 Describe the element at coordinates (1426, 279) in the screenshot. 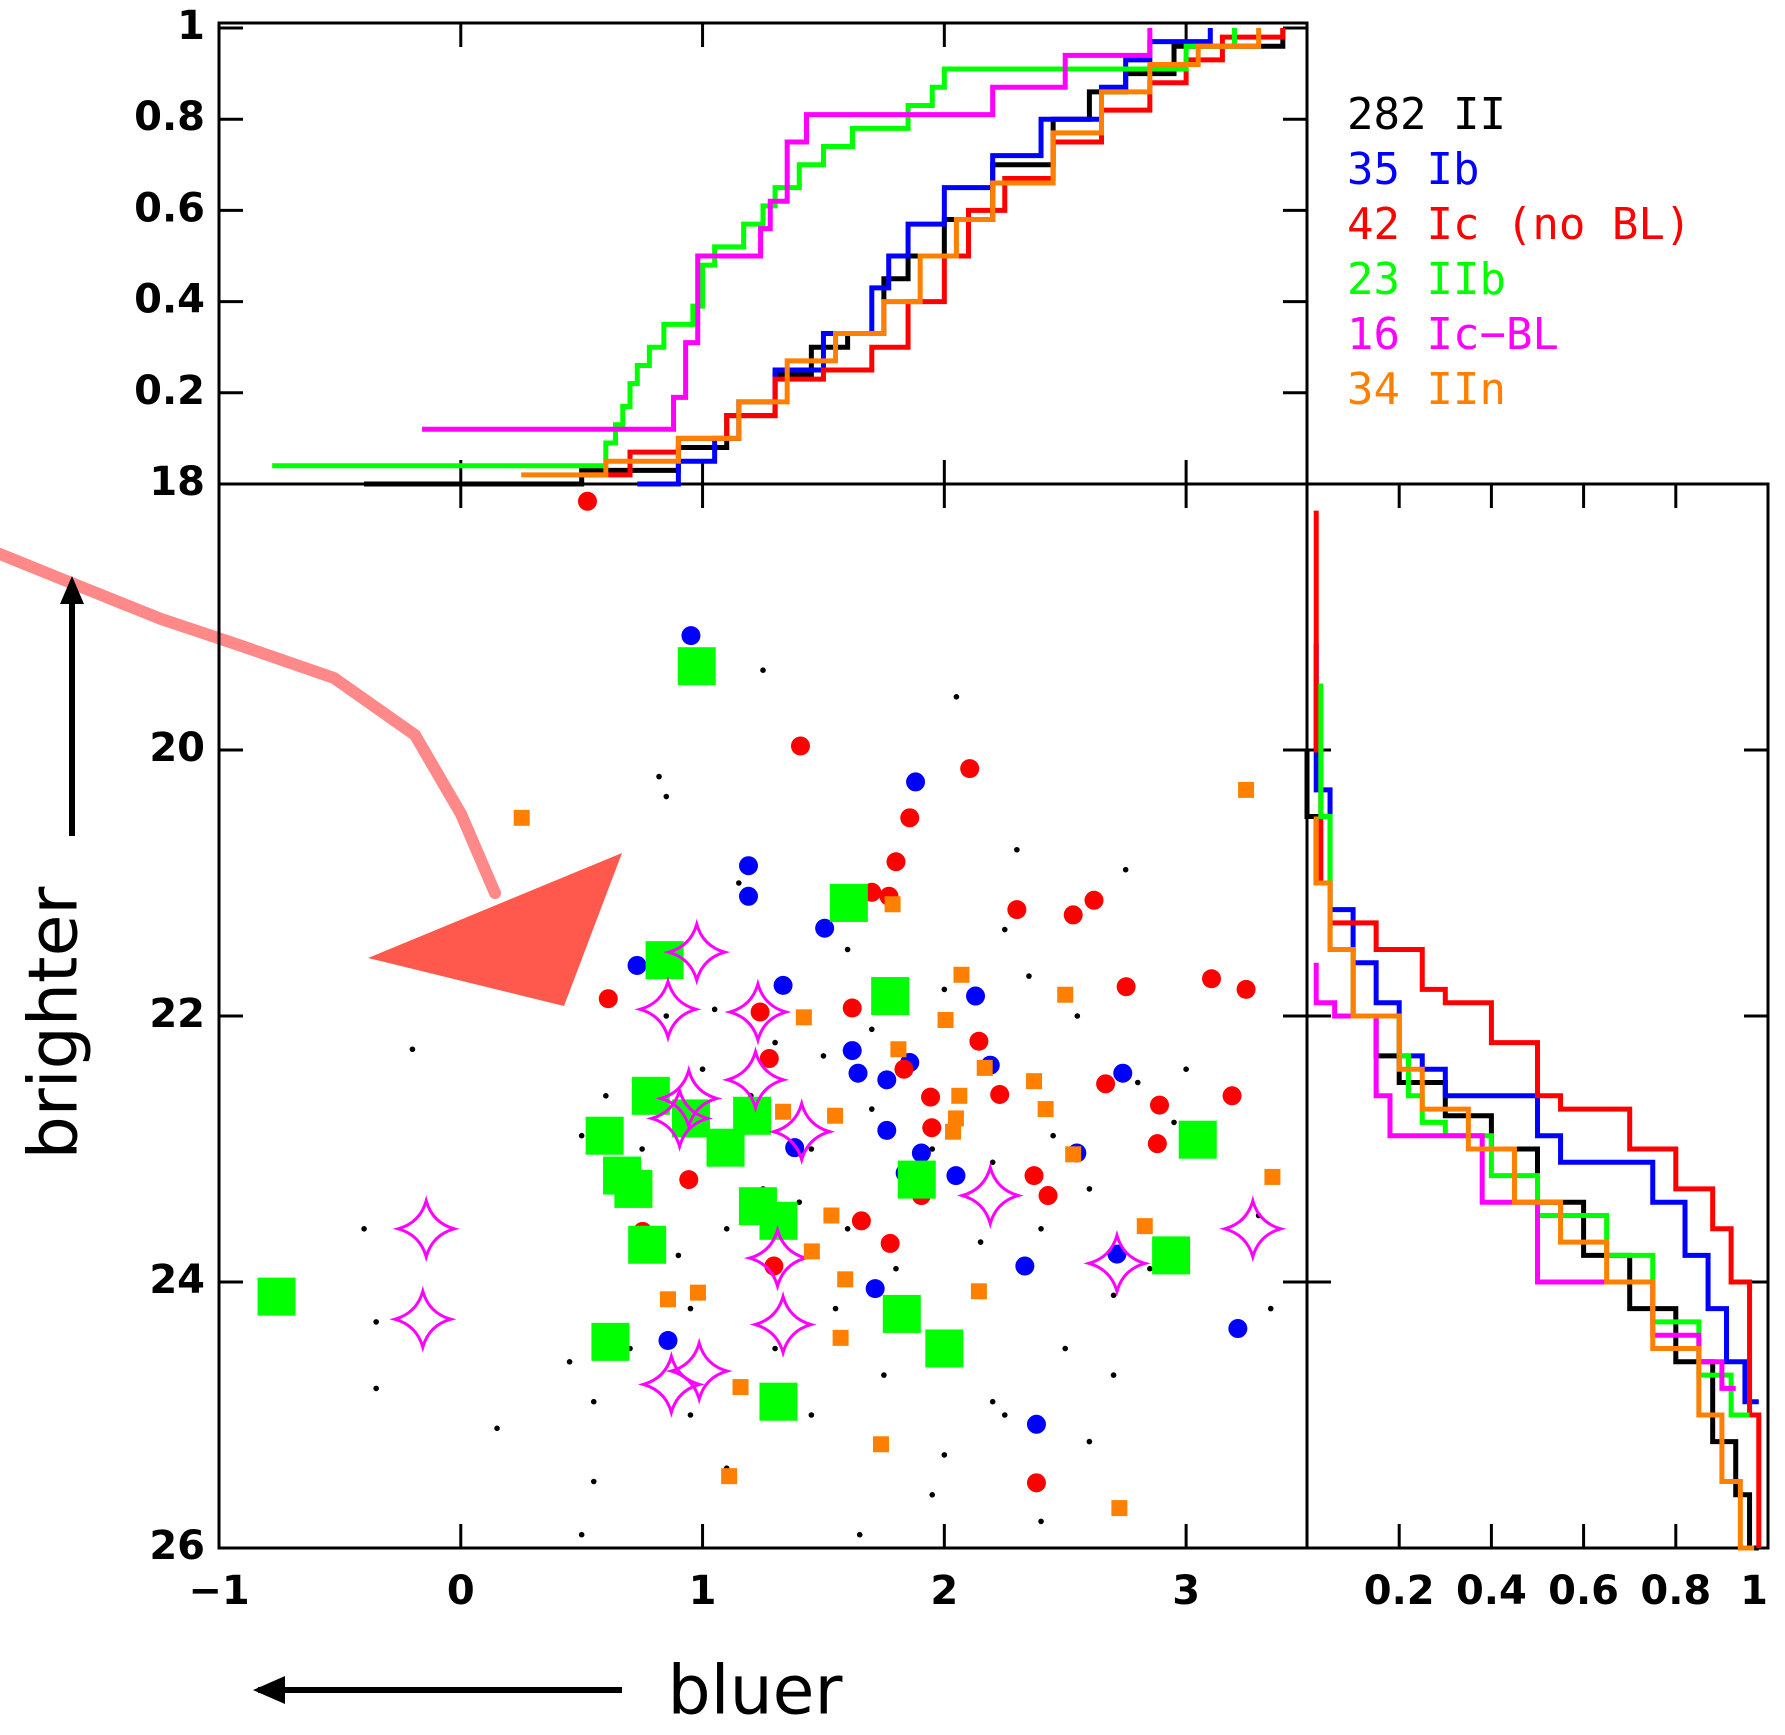

I see `legend-entry: 23 IIb` at that location.